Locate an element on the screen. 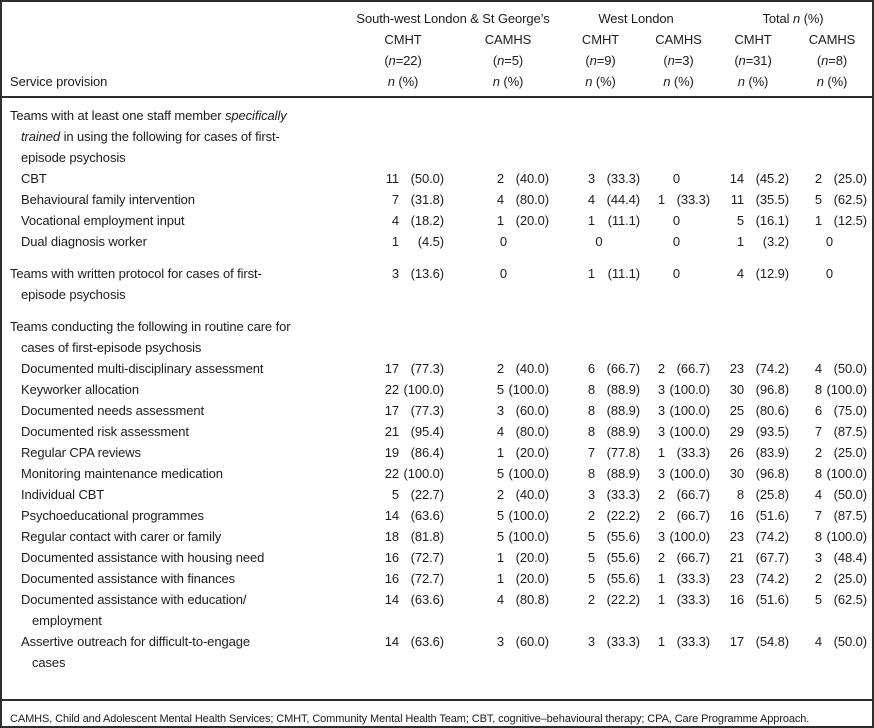 This screenshot has width=874, height=728. row-label-line: Monitoring maintenance medication is located at coordinates (184, 473).